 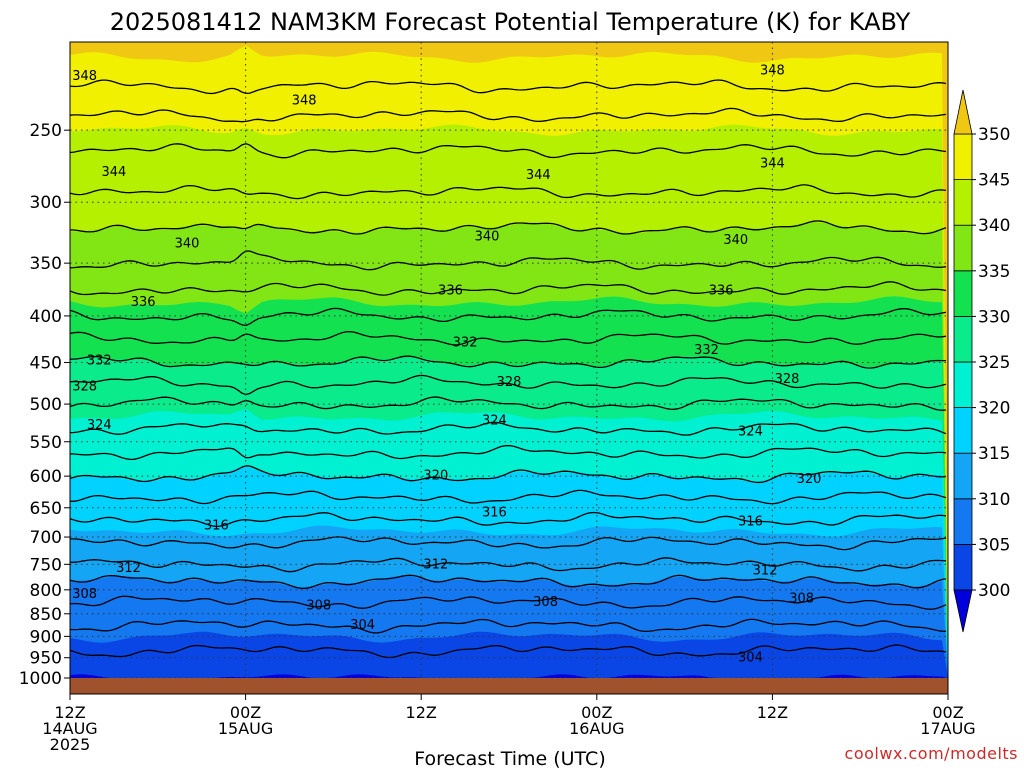 I want to click on colorbar: 300 305 310 315 320 325 330 335 340 345 350, so click(x=981, y=361).